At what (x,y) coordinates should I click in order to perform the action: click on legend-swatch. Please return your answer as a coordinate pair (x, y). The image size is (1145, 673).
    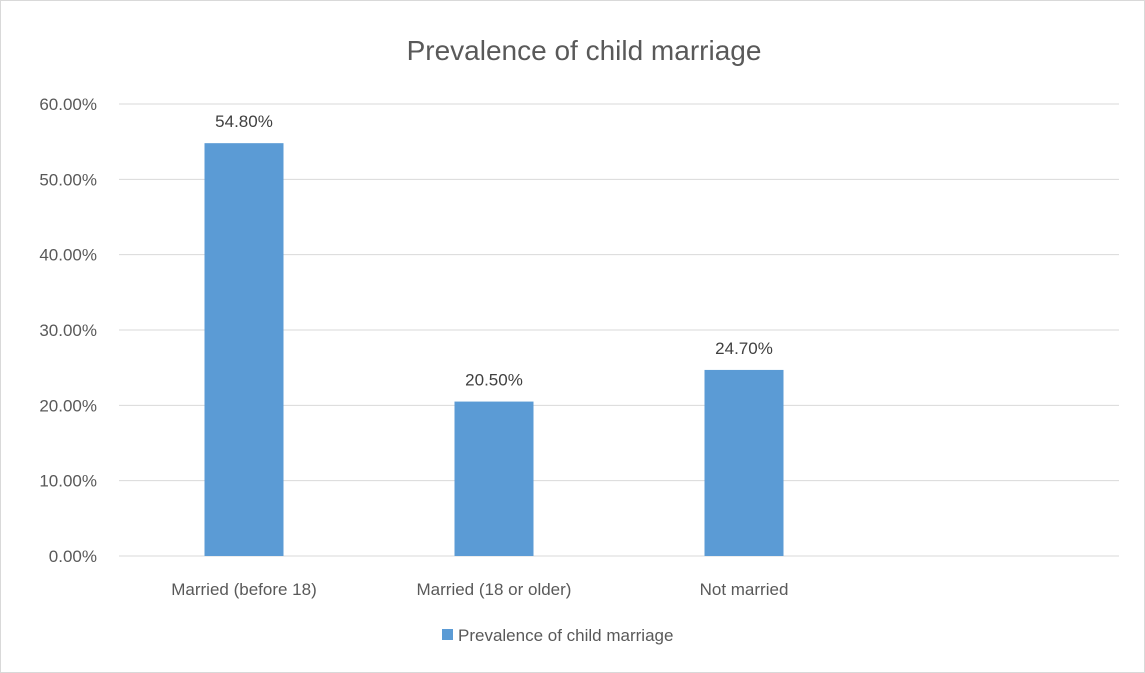
    Looking at the image, I should click on (447, 634).